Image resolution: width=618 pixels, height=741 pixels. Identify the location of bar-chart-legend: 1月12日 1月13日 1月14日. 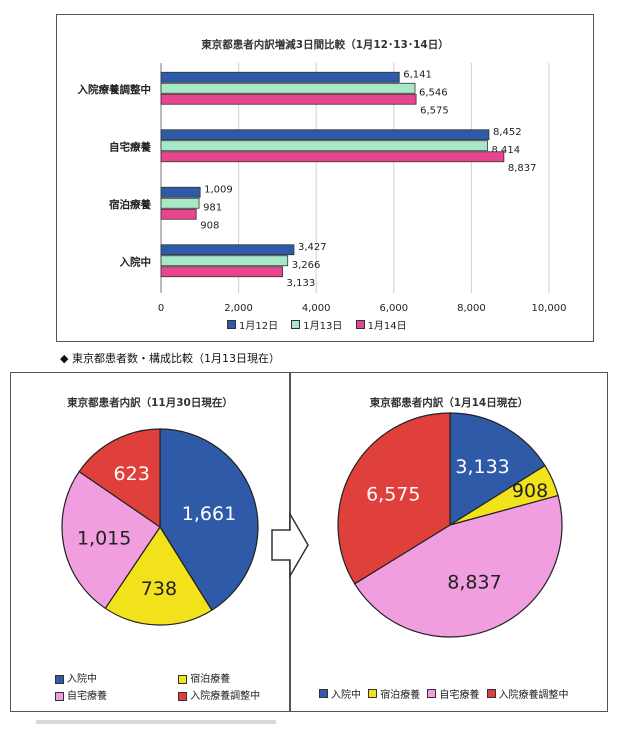
(322, 324).